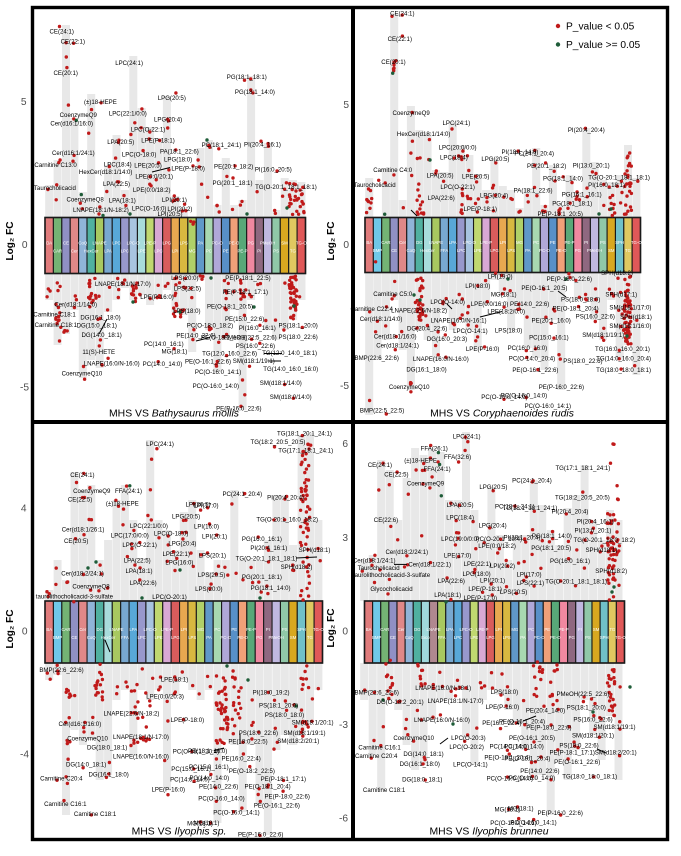  I want to click on svg-text: PS(18:1_20:0), so click(586, 707).